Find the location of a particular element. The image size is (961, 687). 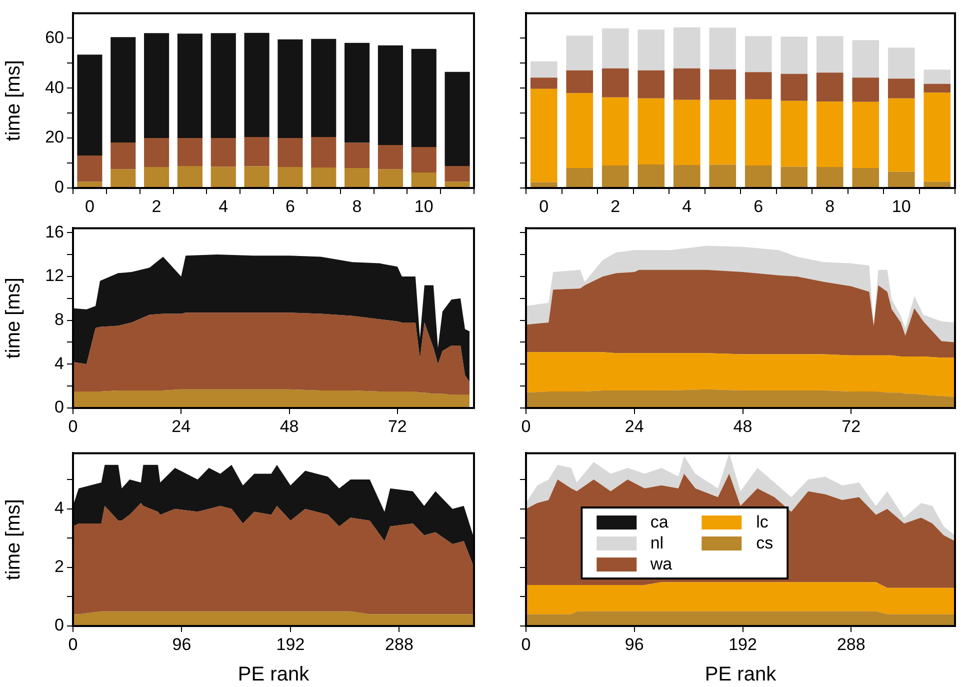

y-tick-label: 12 is located at coordinates (54, 276).